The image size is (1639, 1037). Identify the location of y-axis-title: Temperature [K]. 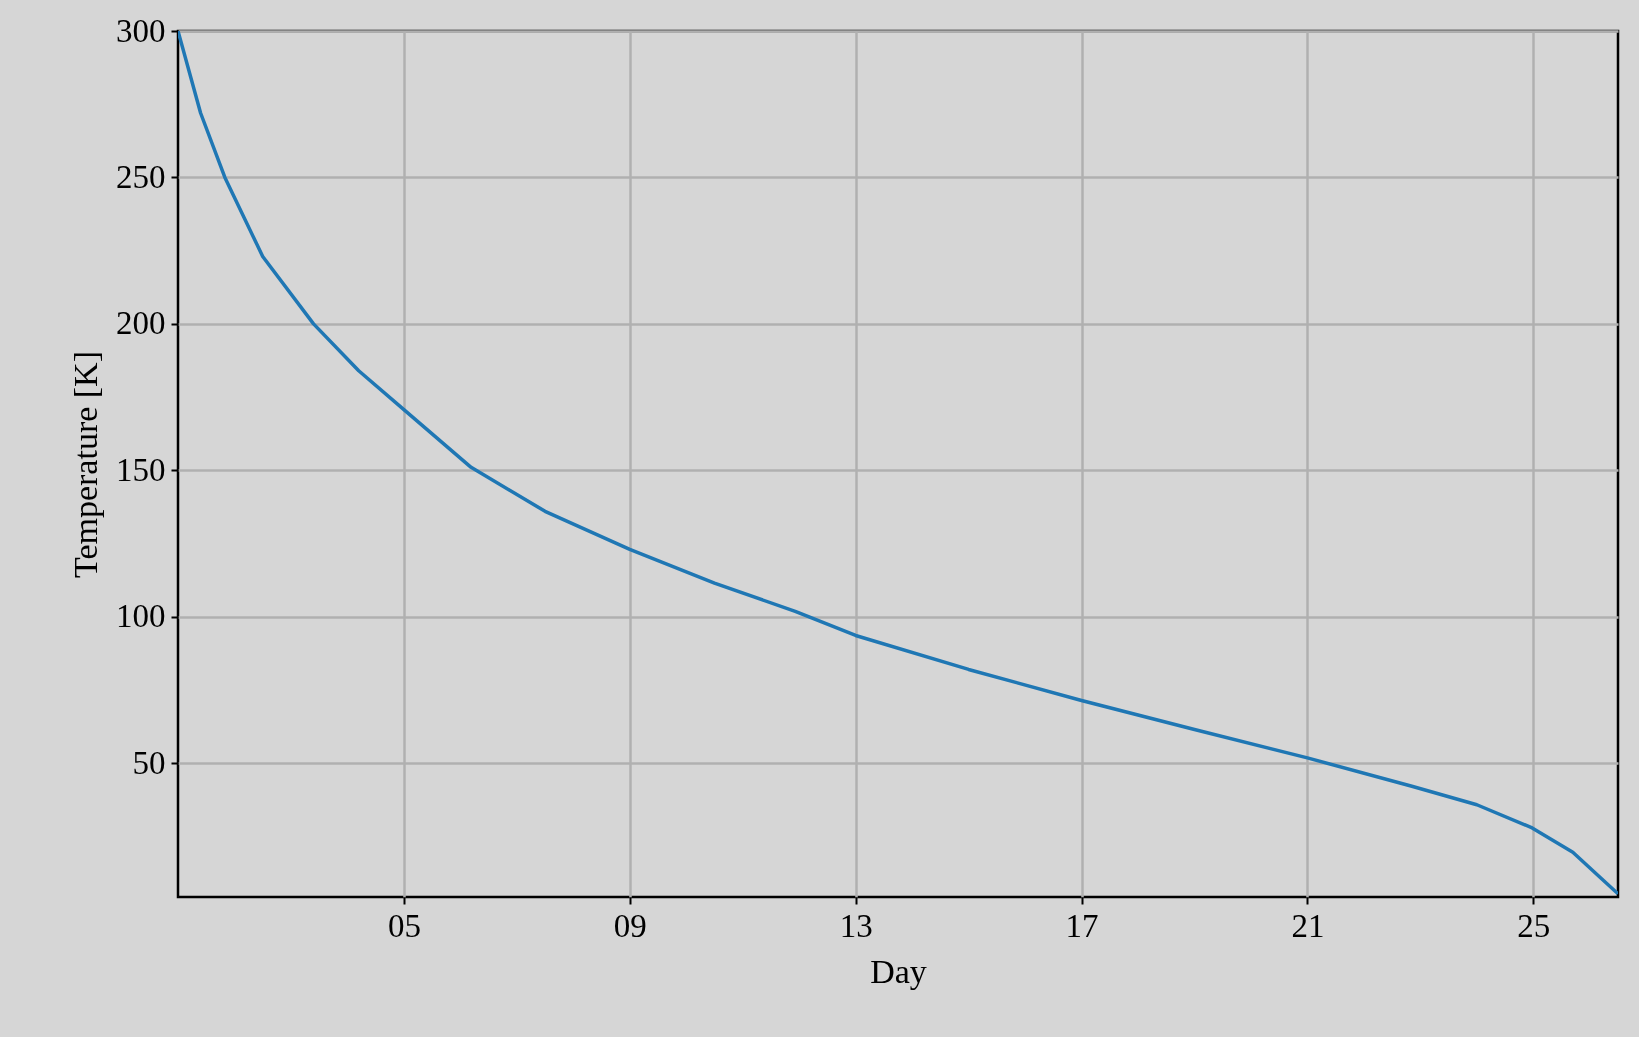
(85, 464).